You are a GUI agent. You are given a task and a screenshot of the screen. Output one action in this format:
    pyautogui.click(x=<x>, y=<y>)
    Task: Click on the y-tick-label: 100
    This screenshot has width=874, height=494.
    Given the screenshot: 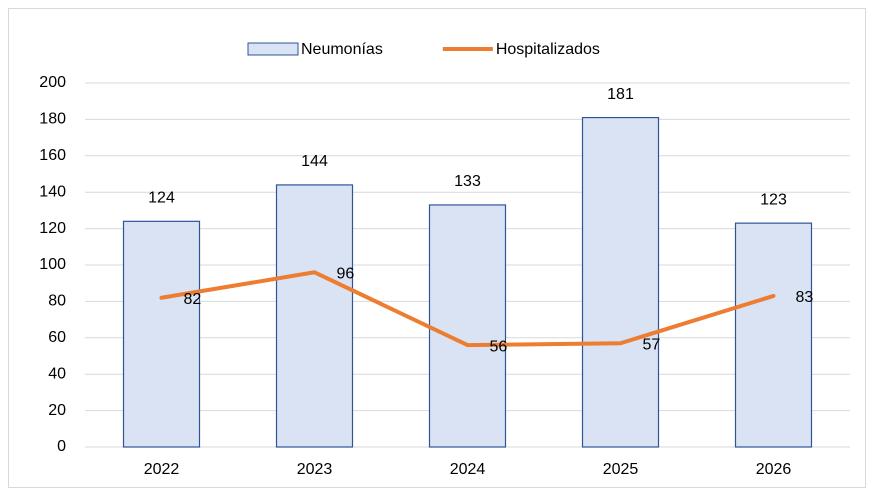 What is the action you would take?
    pyautogui.click(x=52, y=264)
    